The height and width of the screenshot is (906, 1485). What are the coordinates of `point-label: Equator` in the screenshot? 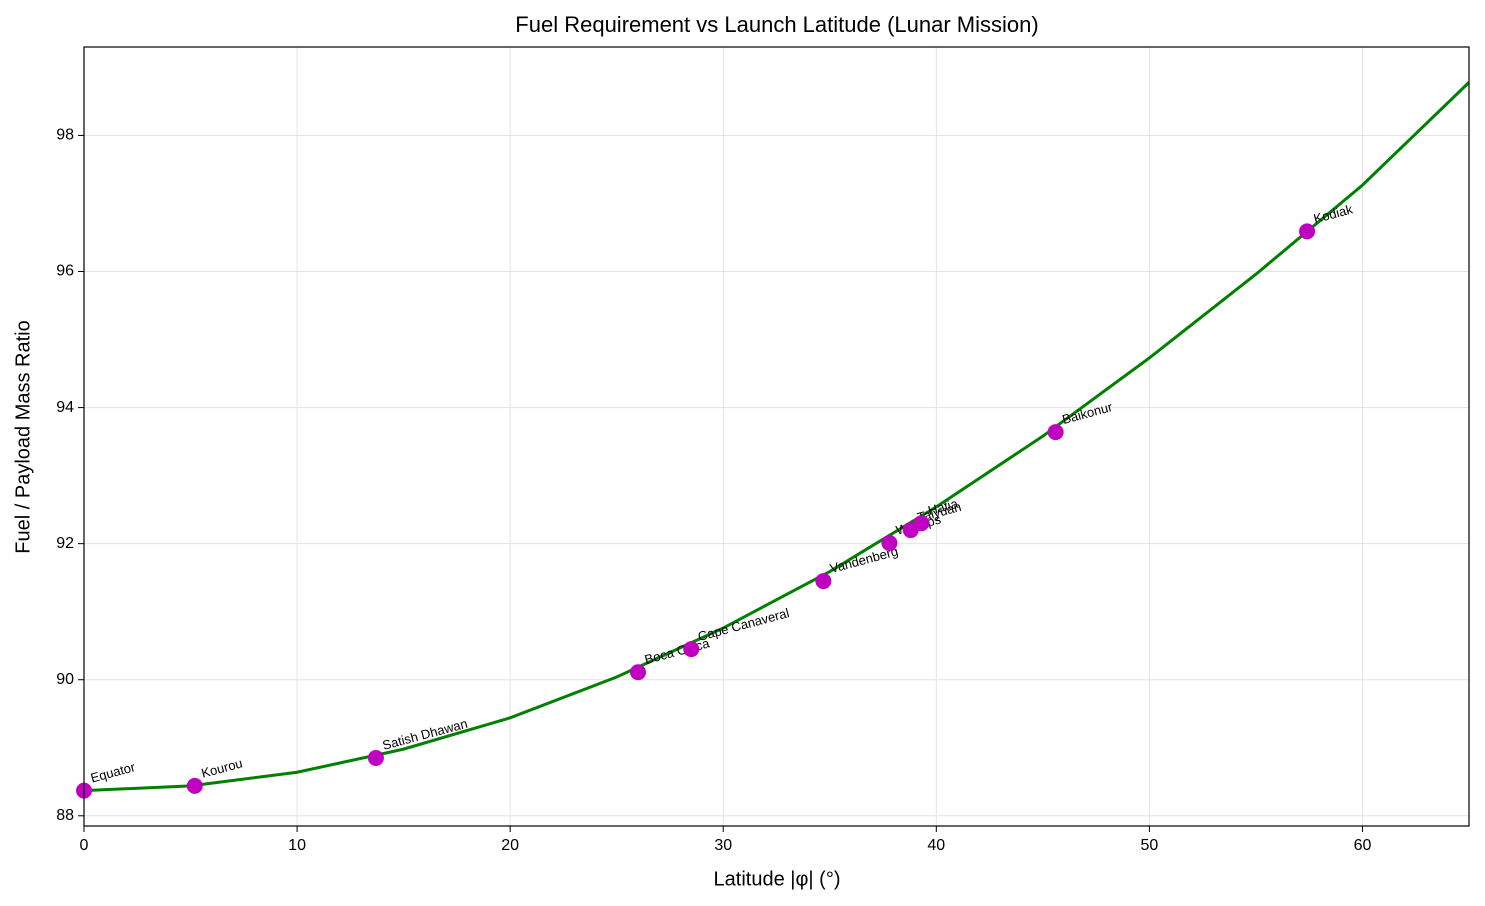 It's located at (113, 772).